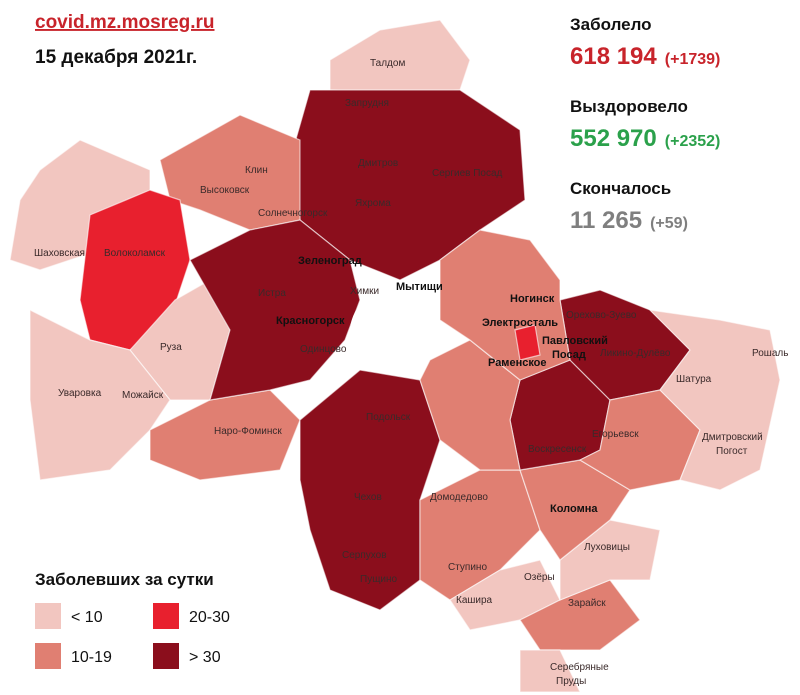 The image size is (800, 695). Describe the element at coordinates (310, 321) in the screenshot. I see `city-label: Красногорск` at that location.